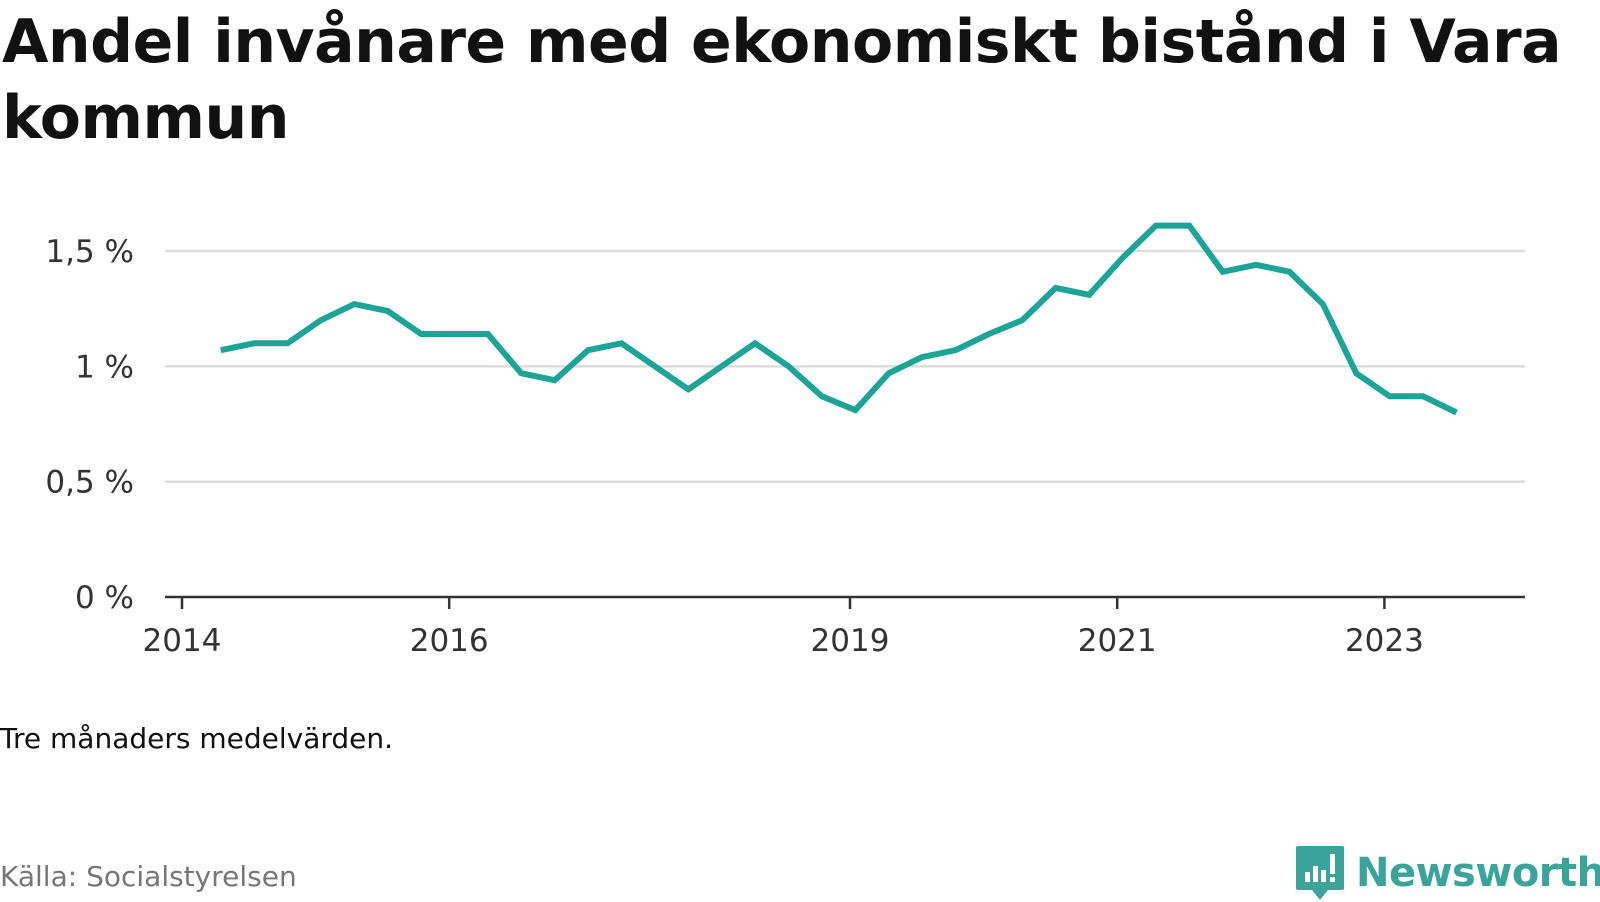 The image size is (1600, 902). I want to click on source-credit: Källa: Socialstyrelsen, so click(148, 876).